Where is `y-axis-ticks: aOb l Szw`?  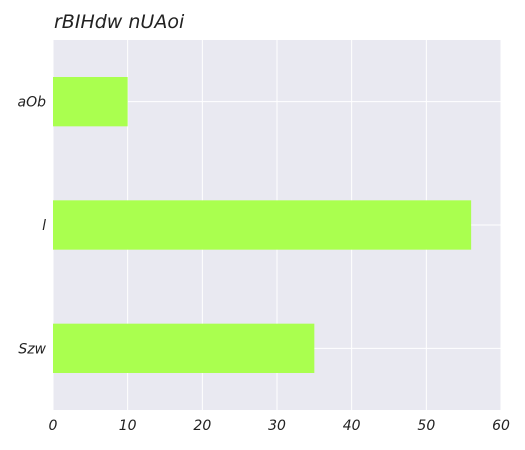 y-axis-ticks: aOb l Szw is located at coordinates (32, 226).